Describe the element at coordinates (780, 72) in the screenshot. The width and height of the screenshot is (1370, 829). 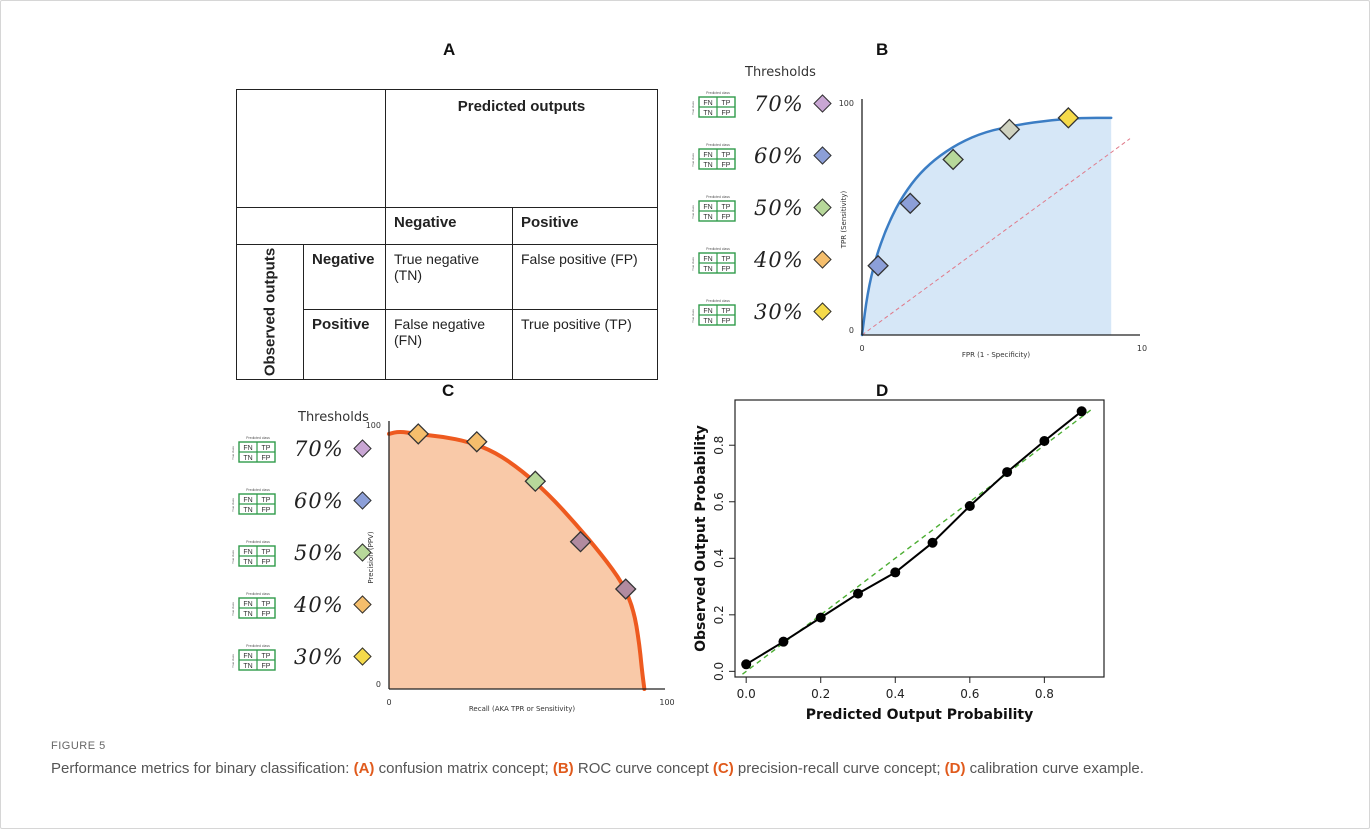
I see `threshold-legend-title-b: Thresholds` at that location.